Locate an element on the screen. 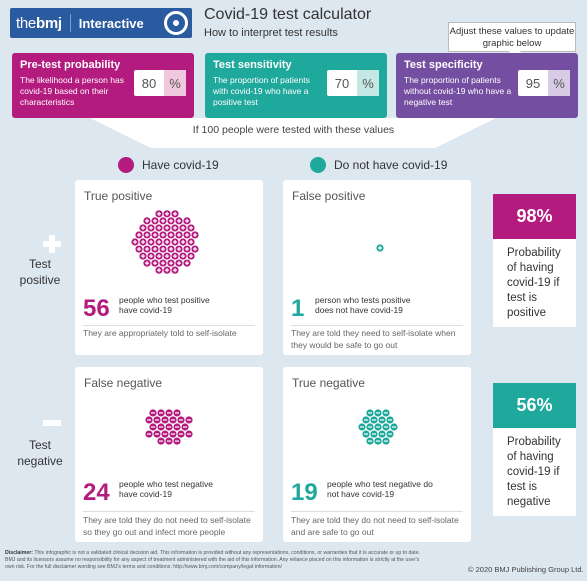  teal-dot-icon is located at coordinates (318, 165).